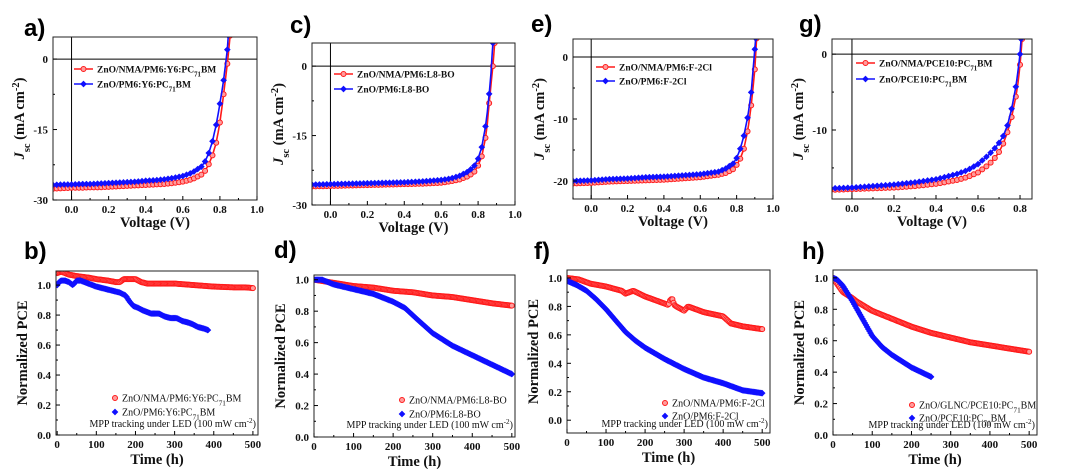  I want to click on y-tick-label: 1.0, so click(555, 279).